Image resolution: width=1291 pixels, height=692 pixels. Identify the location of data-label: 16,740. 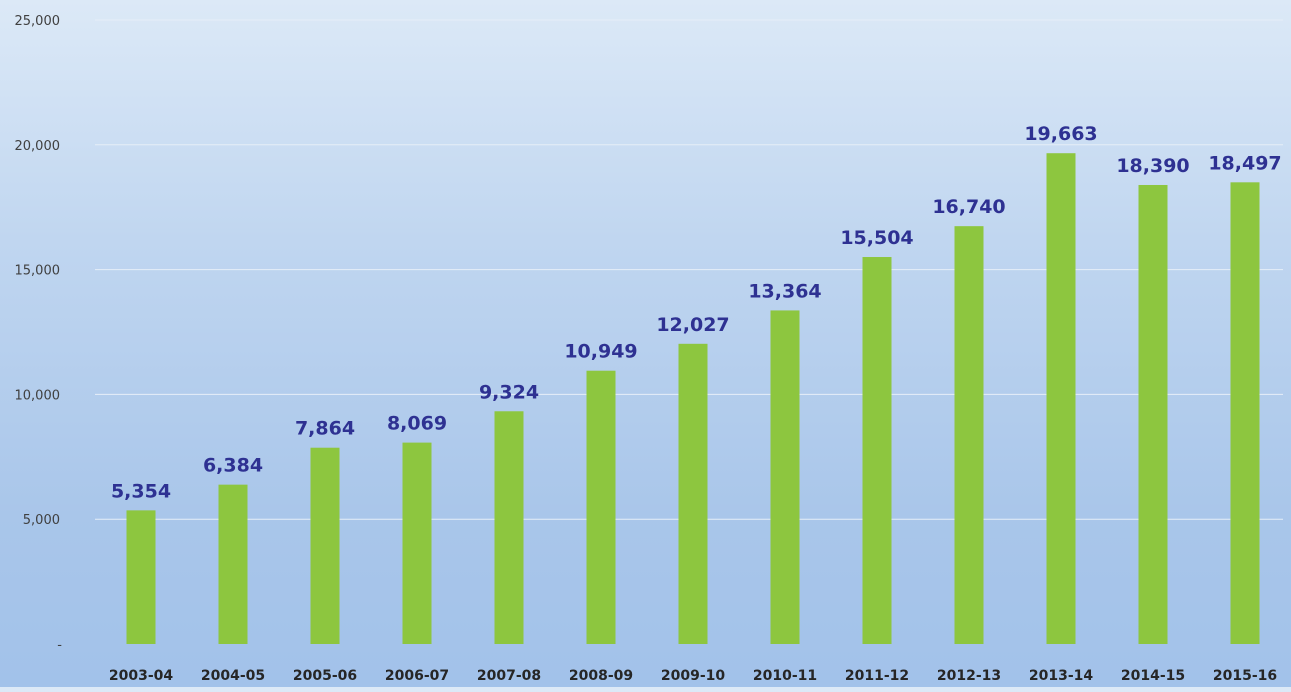
(968, 207).